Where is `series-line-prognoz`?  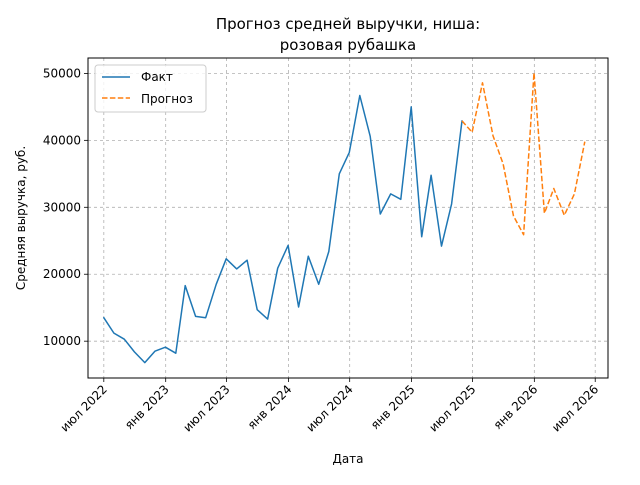 series-line-prognoz is located at coordinates (523, 153).